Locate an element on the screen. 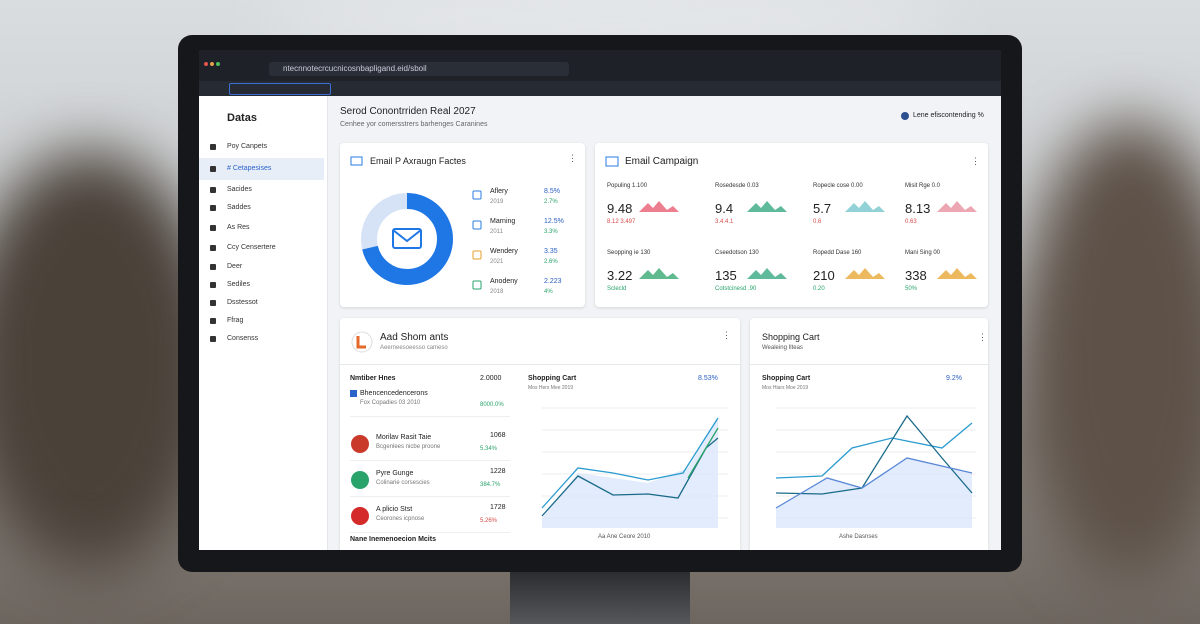 Image resolution: width=1200 pixels, height=624 pixels. nav-item: Dsstessot is located at coordinates (242, 302).